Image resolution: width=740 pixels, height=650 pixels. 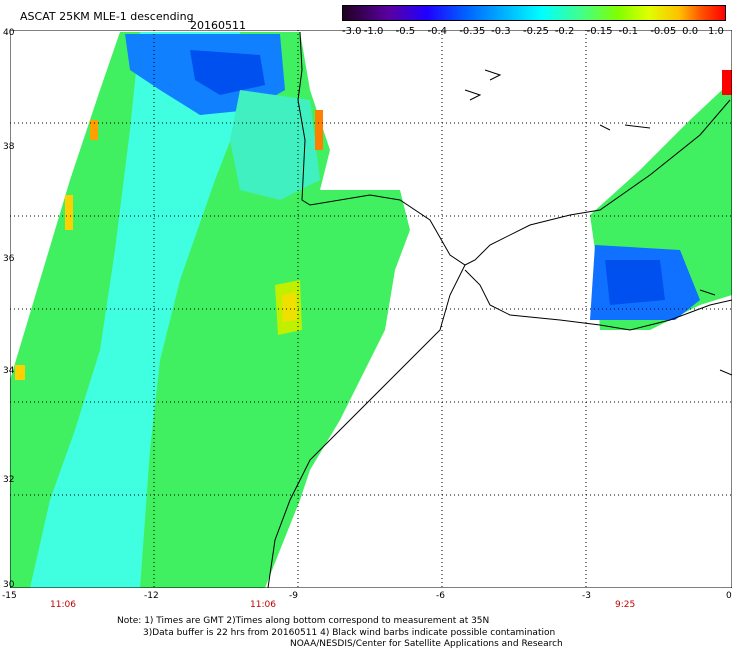 I want to click on lat-label-38: 38, so click(x=9, y=147).